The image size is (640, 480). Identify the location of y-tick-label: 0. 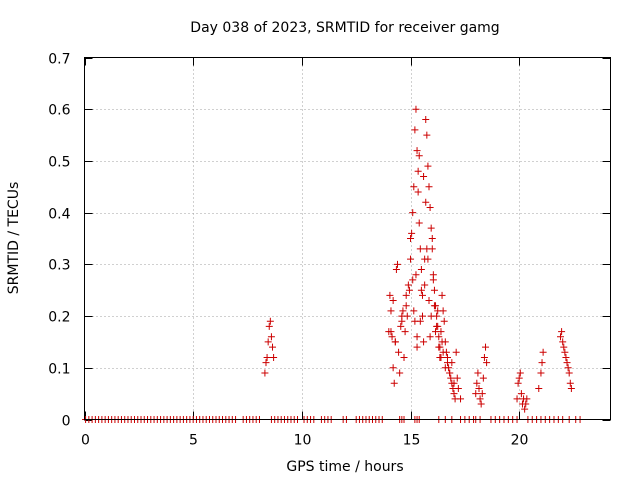
(66, 422).